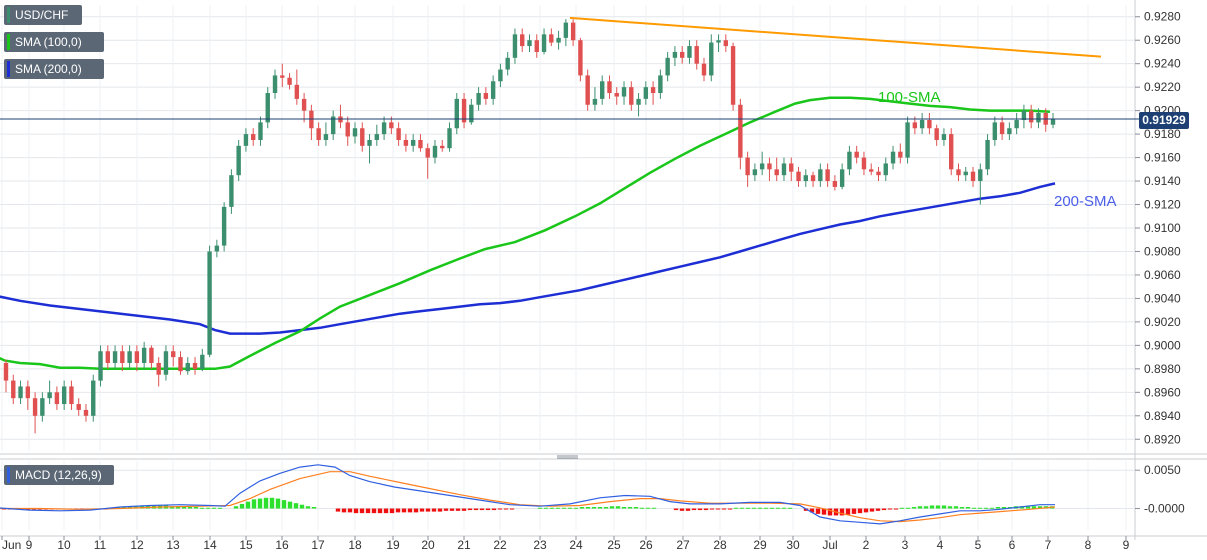 This screenshot has height=560, width=1207. What do you see at coordinates (1164, 509) in the screenshot?
I see `macd-tick-label: -0.0000` at bounding box center [1164, 509].